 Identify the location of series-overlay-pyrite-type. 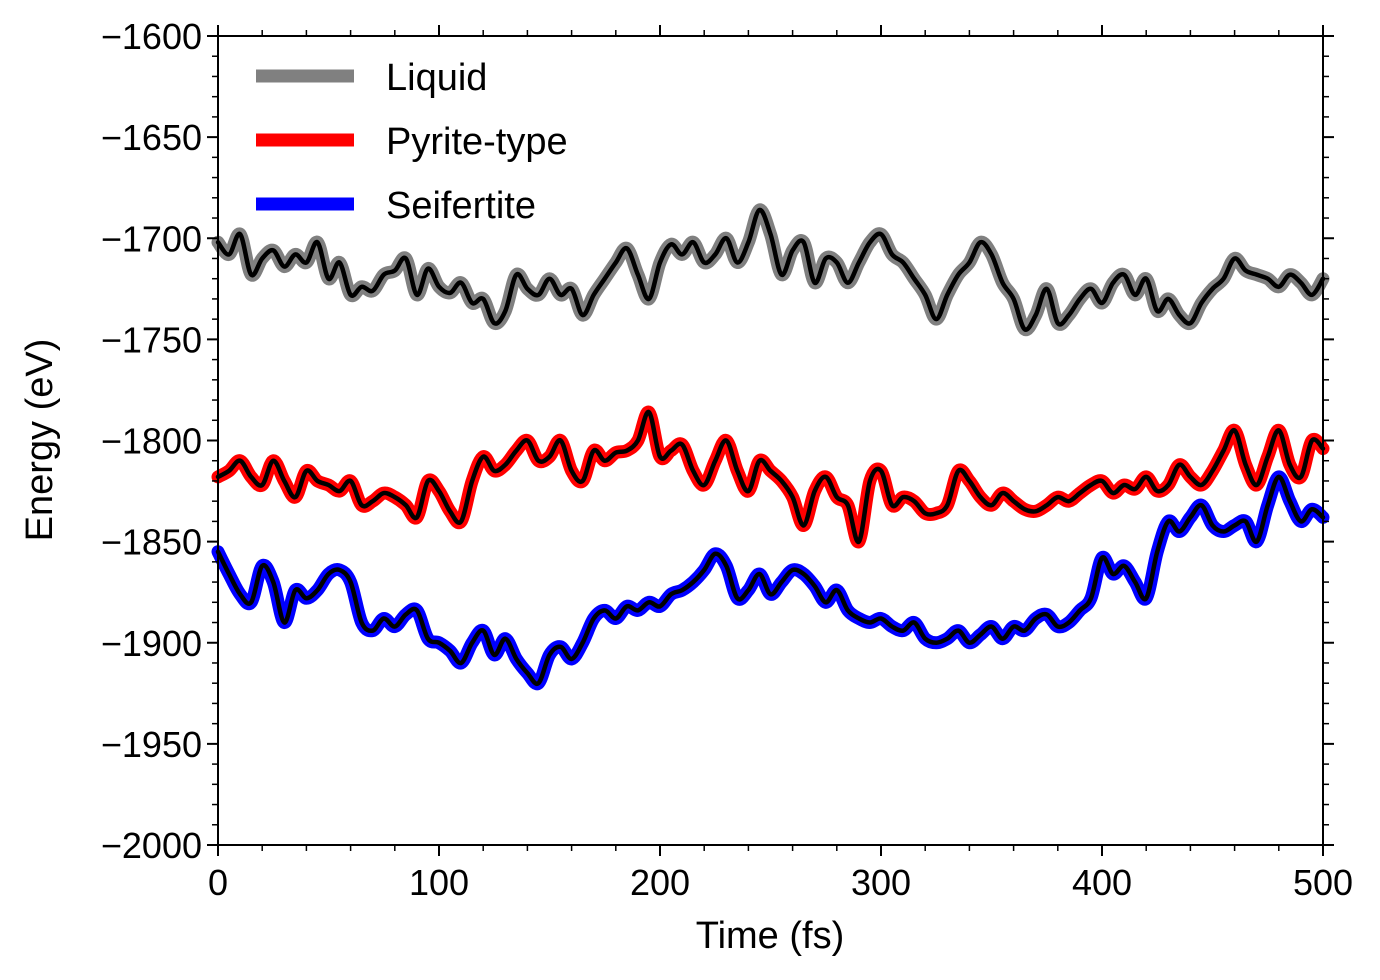
(770, 476).